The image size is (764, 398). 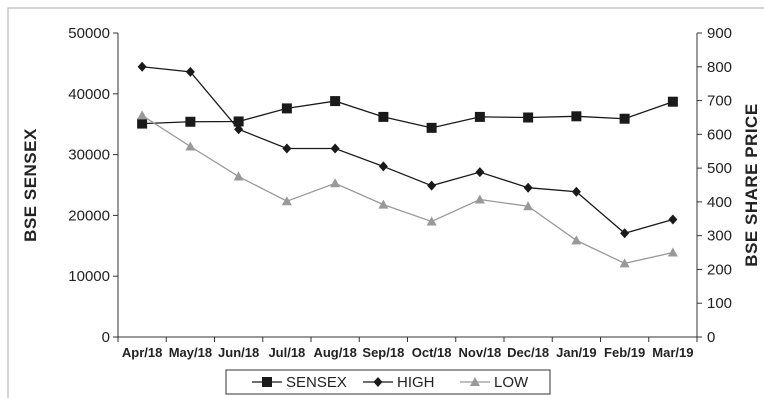 What do you see at coordinates (378, 382) in the screenshot?
I see `legend-marker-high` at bounding box center [378, 382].